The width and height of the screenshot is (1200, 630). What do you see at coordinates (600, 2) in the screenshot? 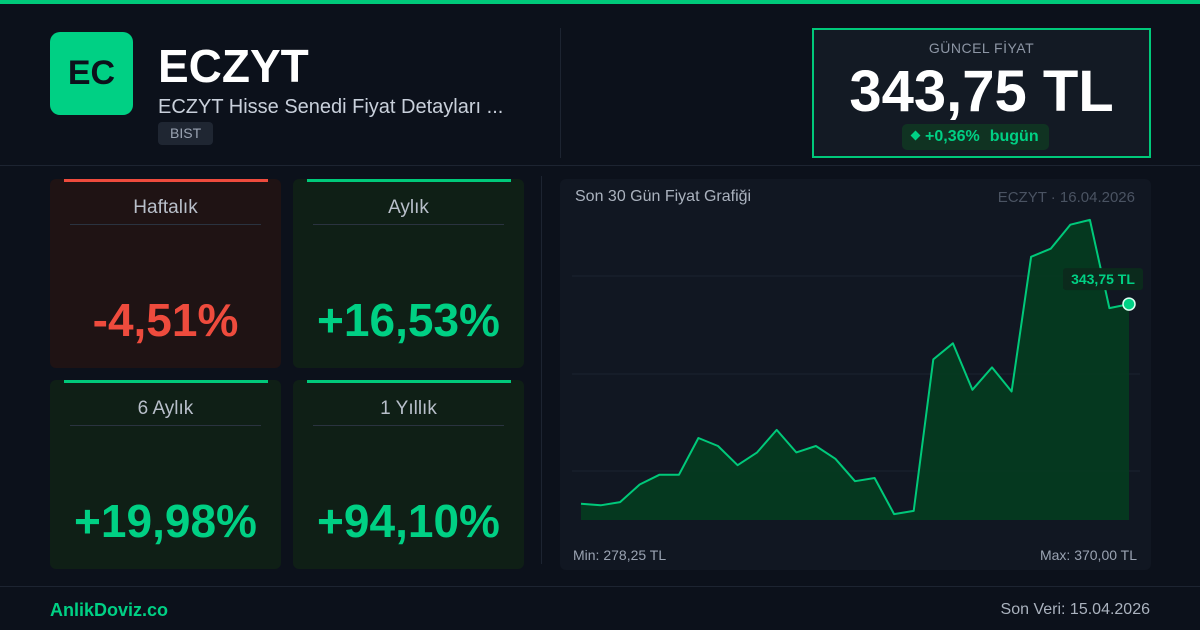
I see `top-accent-bar` at bounding box center [600, 2].